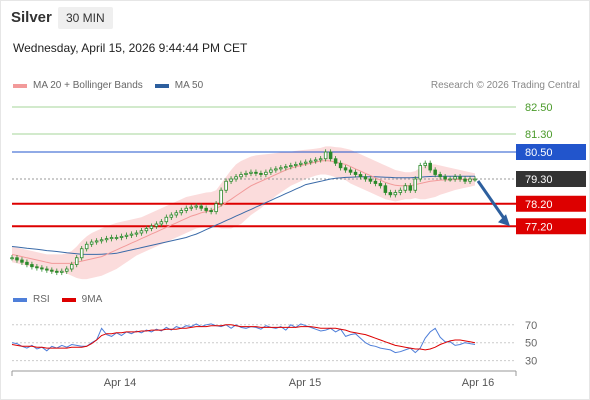  I want to click on rsi-level-label-50: 50, so click(531, 344).